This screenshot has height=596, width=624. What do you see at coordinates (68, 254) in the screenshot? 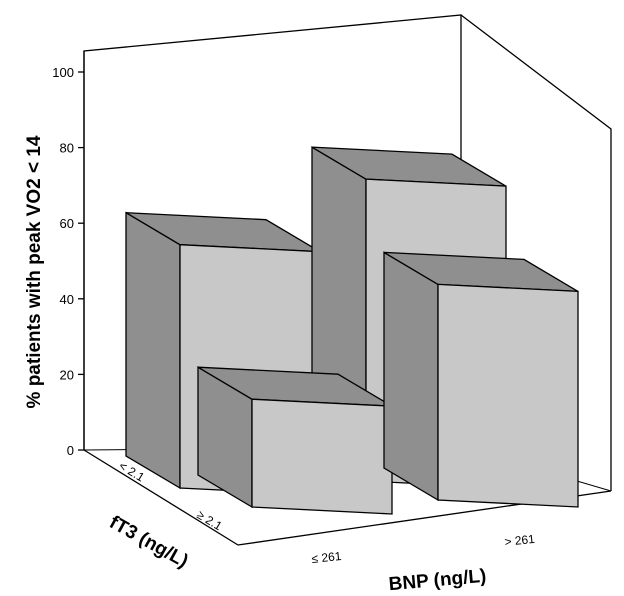
I see `y-axis: 0 20 40 60 80 100` at bounding box center [68, 254].